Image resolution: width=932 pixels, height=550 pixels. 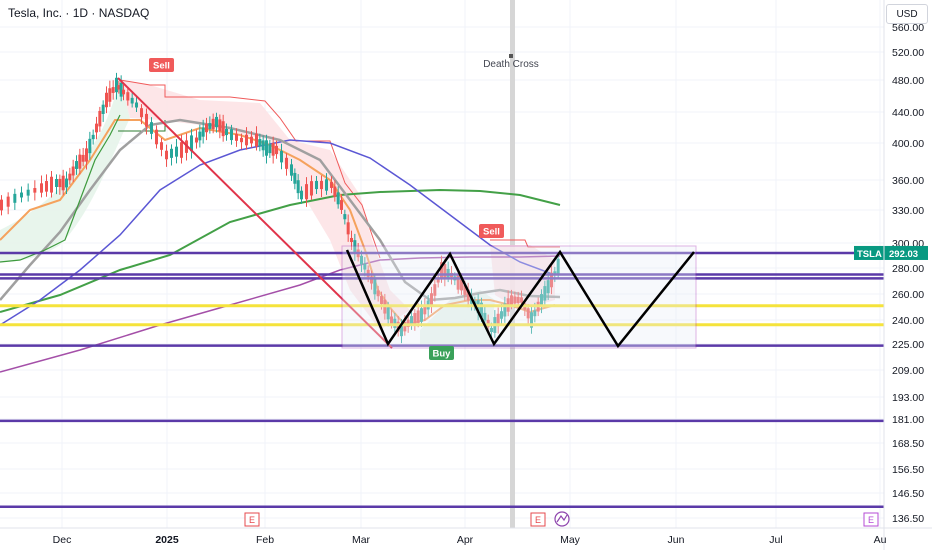 I want to click on y-tick-label: 260.00, so click(x=908, y=295).